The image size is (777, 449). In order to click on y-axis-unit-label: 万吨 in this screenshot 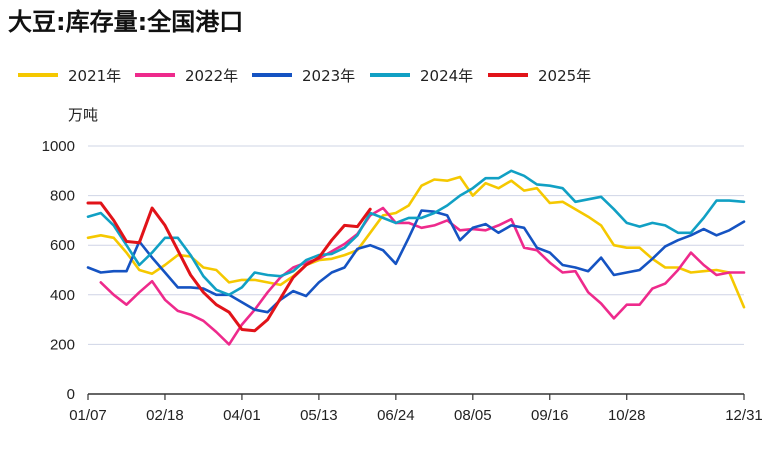, I will do `click(83, 115)`.